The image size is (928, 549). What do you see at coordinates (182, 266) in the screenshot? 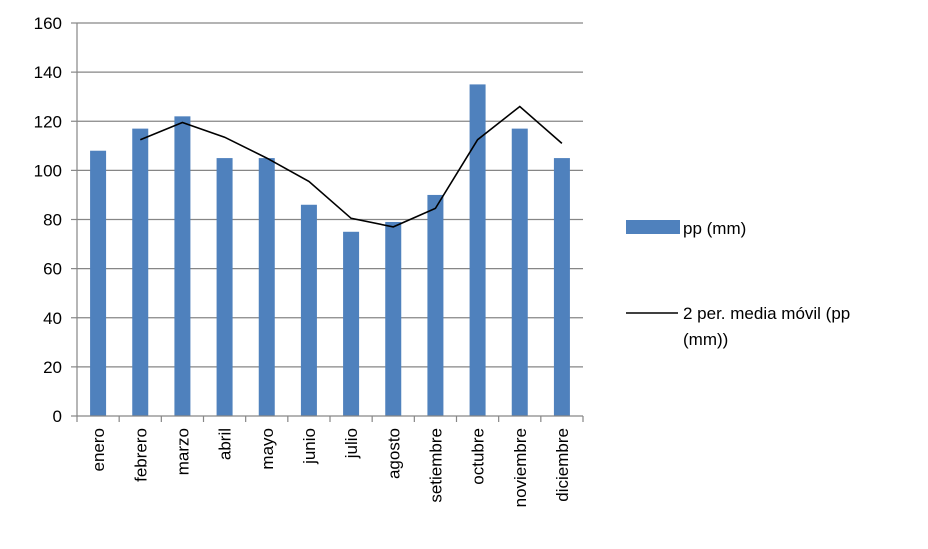
I see `bar-marzo` at bounding box center [182, 266].